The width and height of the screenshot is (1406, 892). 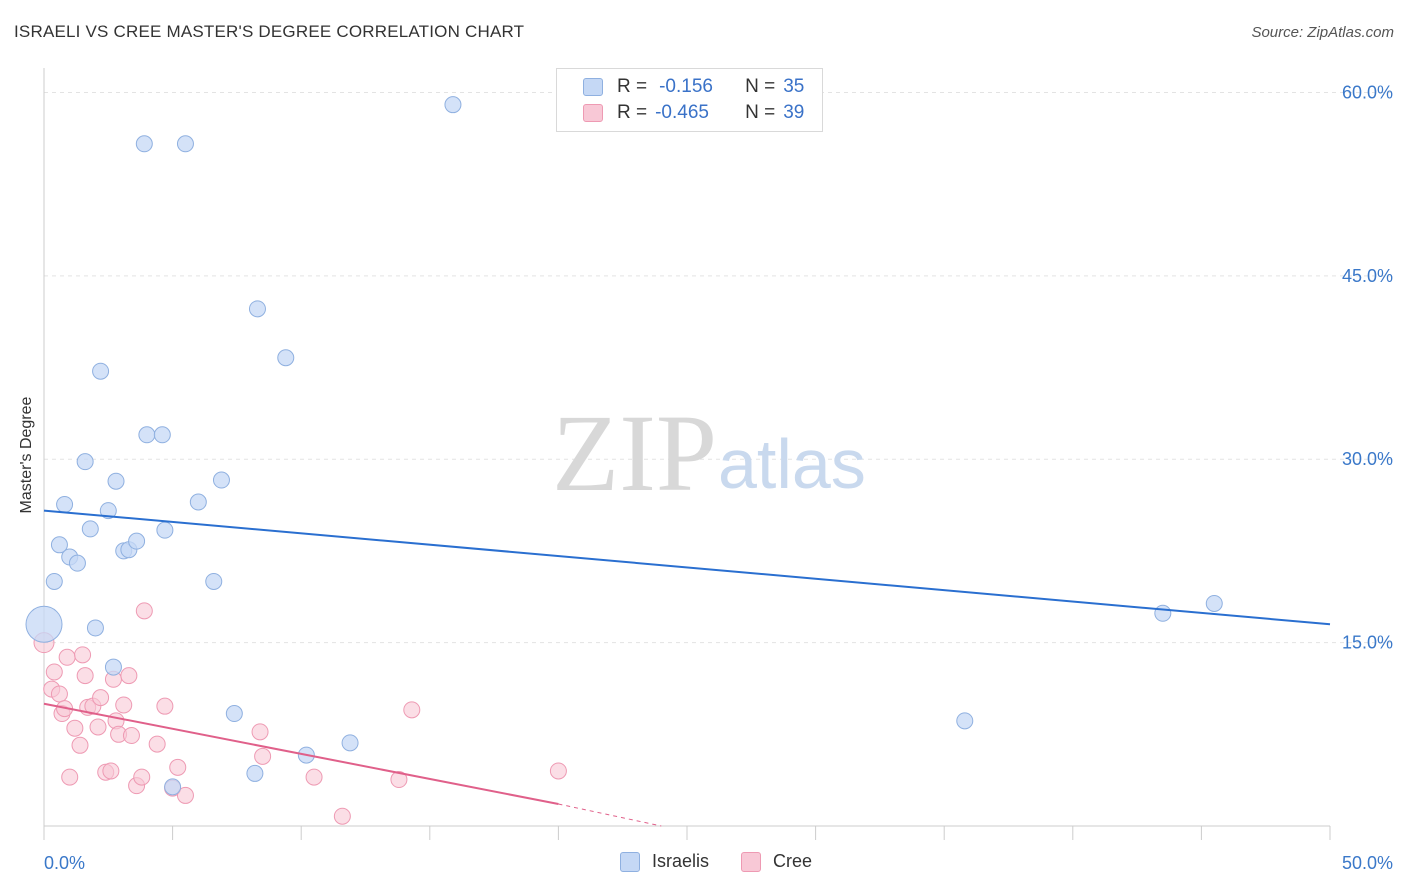 I want to click on y-tick-label: 45.0%, so click(x=1367, y=276).